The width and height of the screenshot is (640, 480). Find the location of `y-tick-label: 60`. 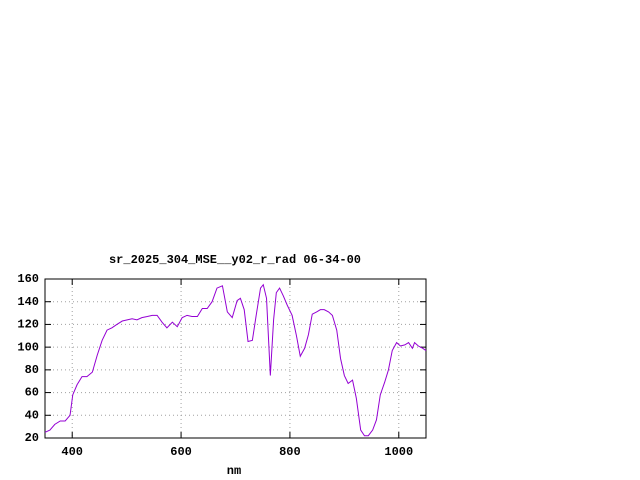

y-tick-label: 60 is located at coordinates (32, 393).